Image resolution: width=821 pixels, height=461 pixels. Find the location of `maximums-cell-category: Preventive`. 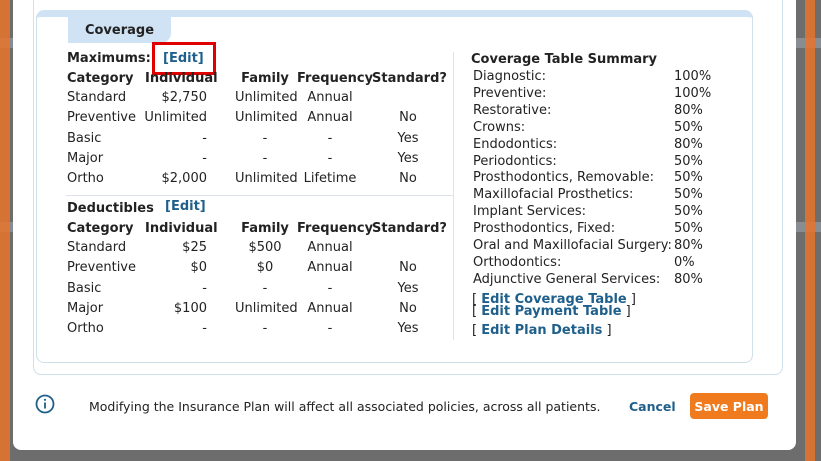

maximums-cell-category: Preventive is located at coordinates (101, 118).